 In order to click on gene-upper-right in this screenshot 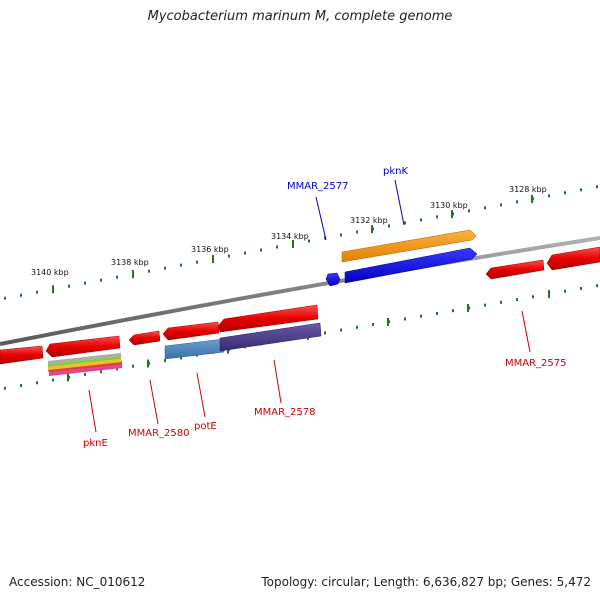, I will do `click(573, 258)`.